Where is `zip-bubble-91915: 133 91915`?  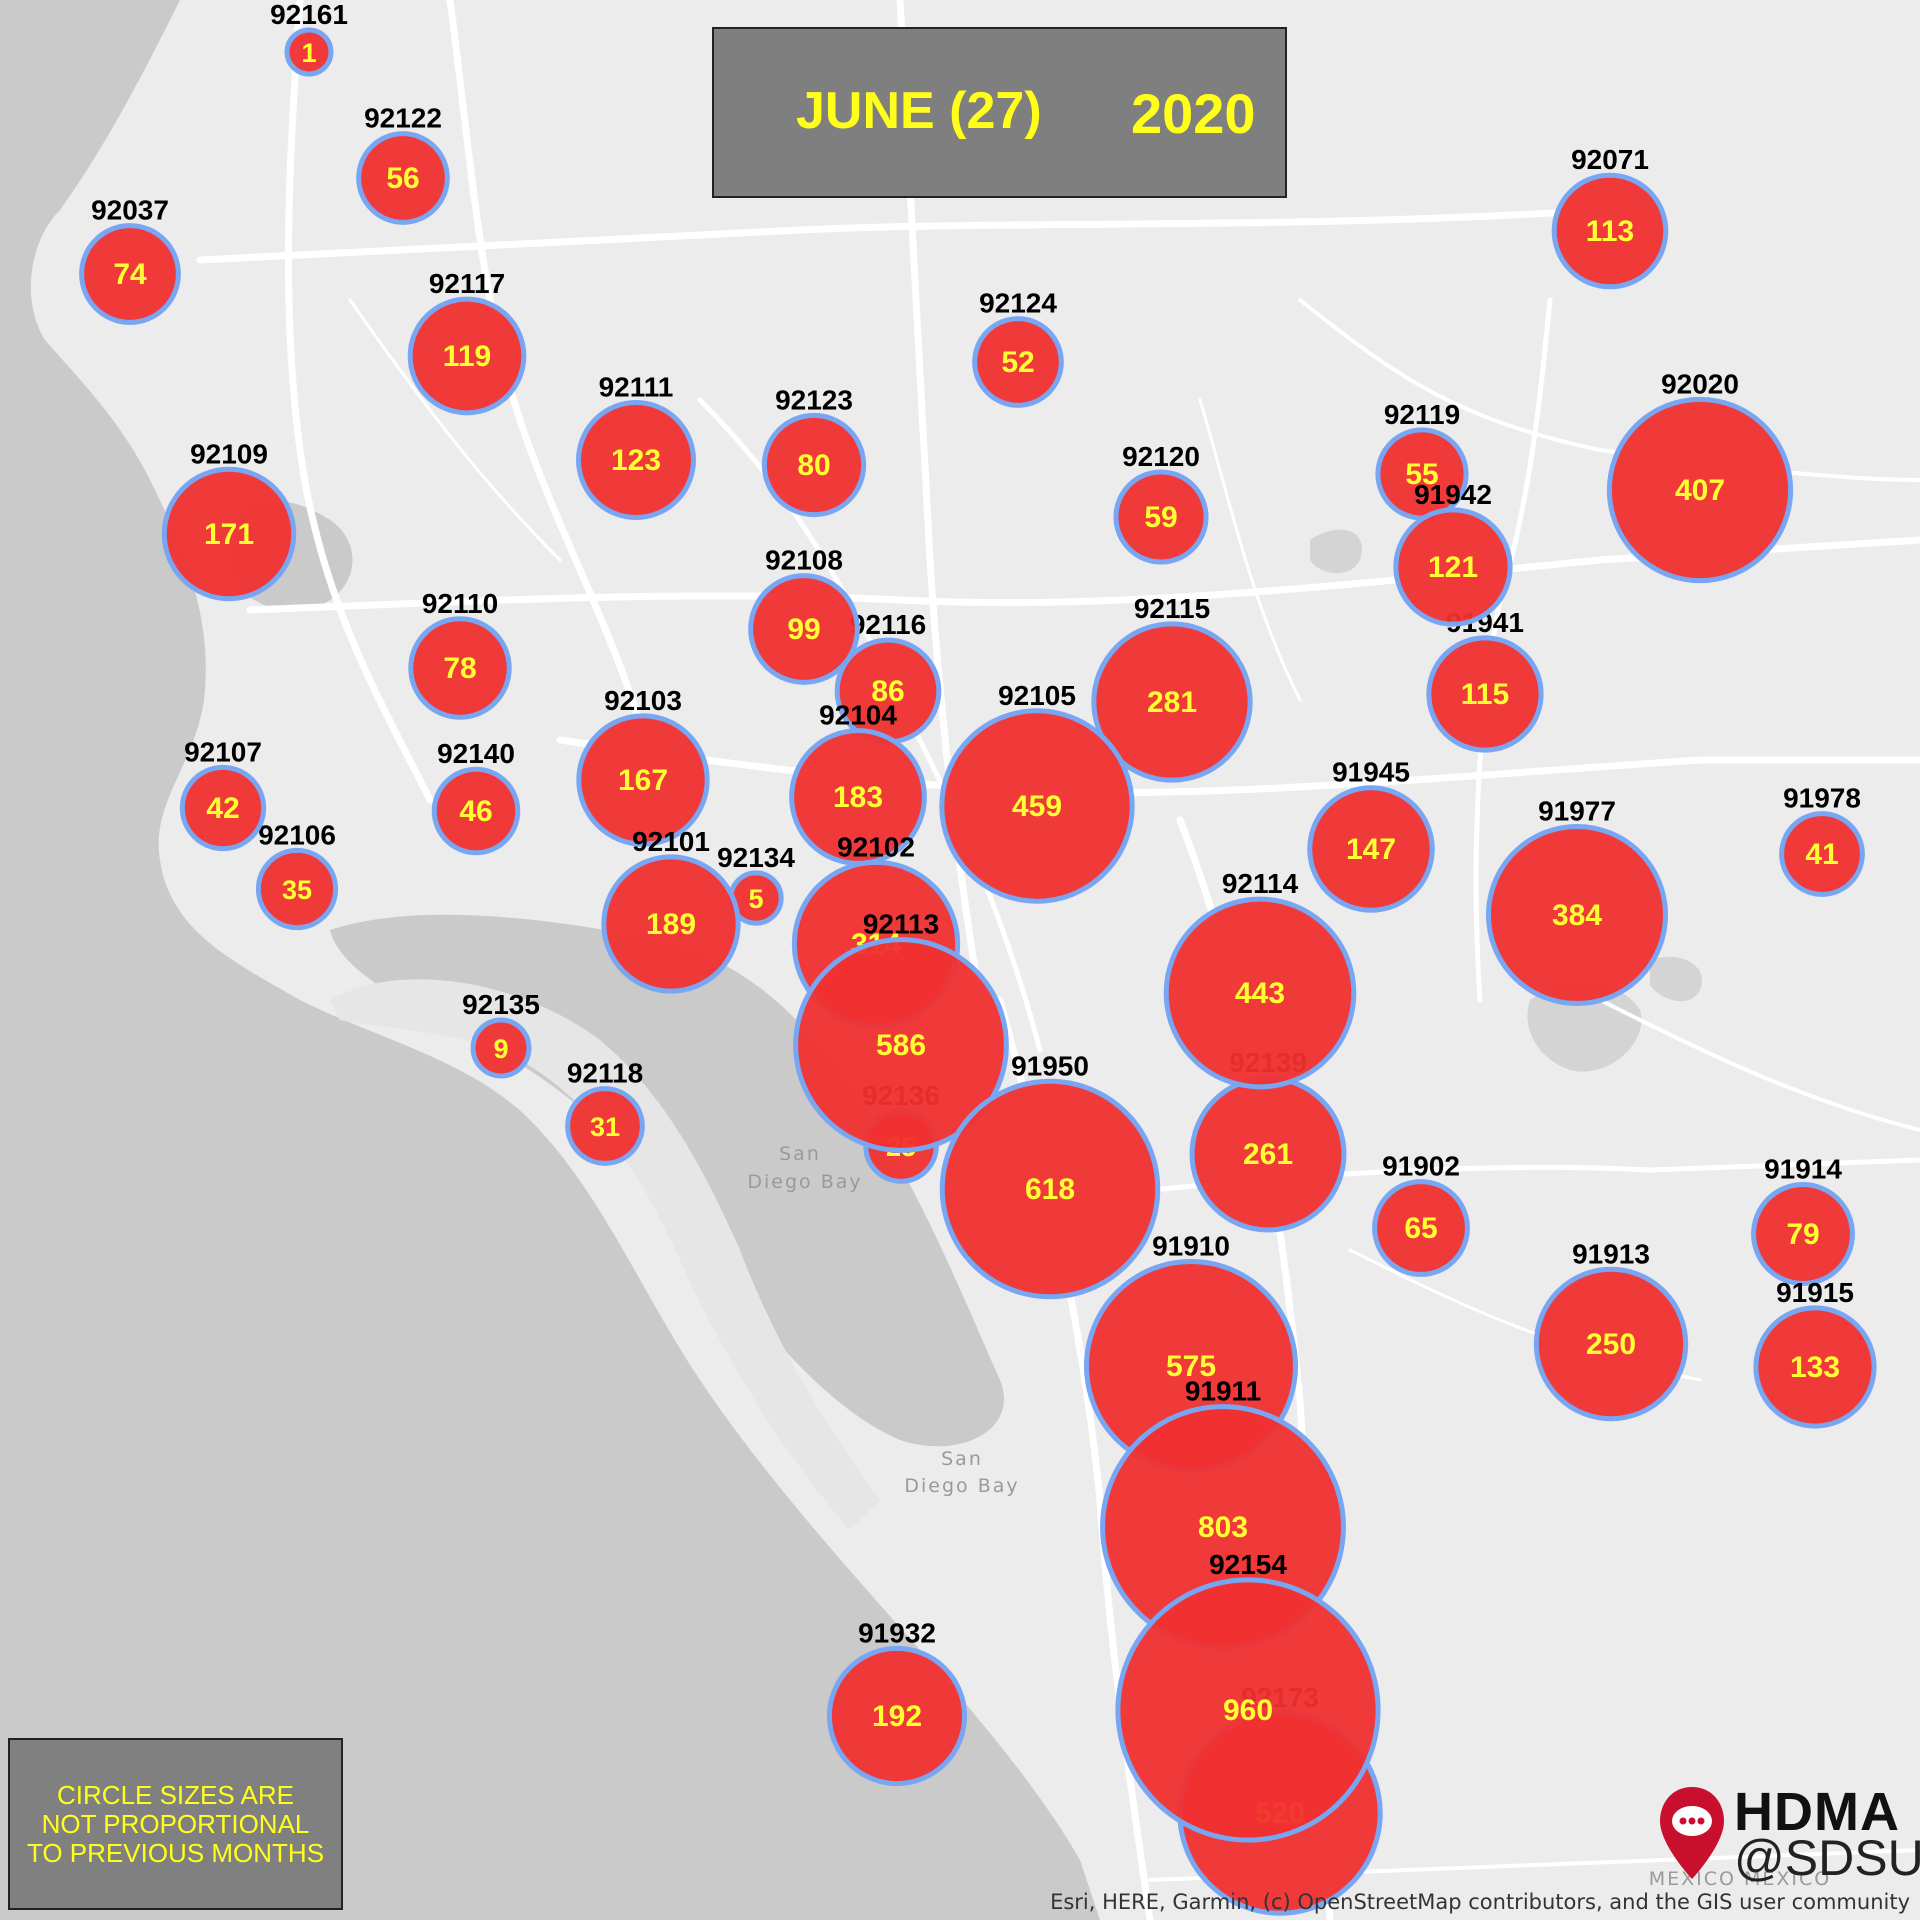
zip-bubble-91915: 133 91915 is located at coordinates (1815, 1353).